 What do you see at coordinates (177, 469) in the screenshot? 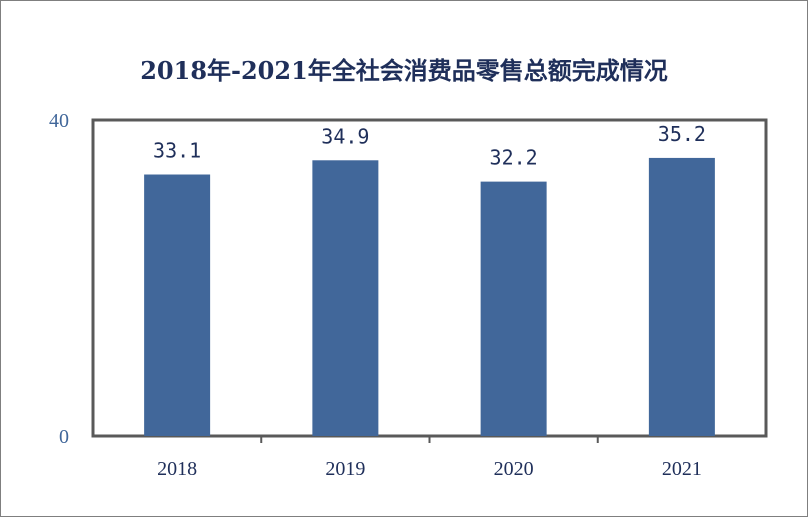
I see `x-tick-label-2018: 2018` at bounding box center [177, 469].